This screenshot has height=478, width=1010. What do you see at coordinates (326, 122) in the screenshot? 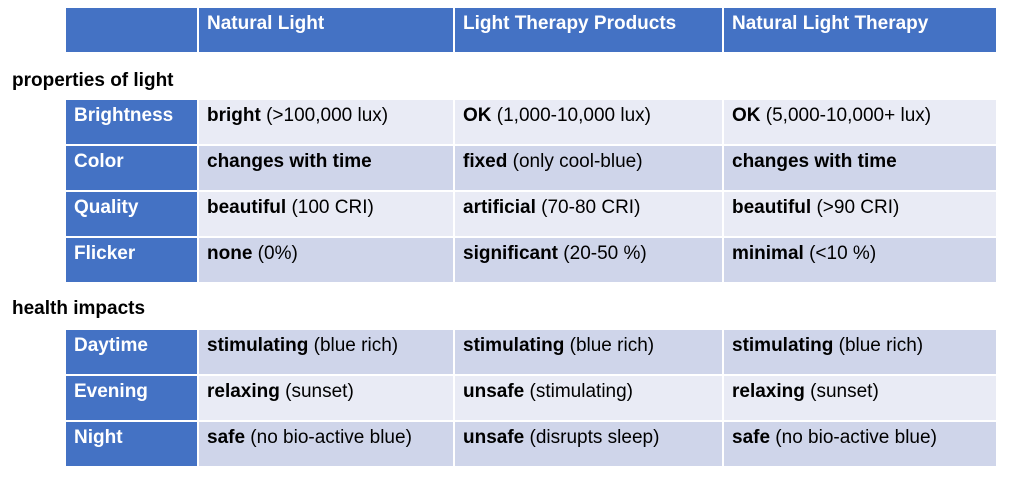
I see `table-cell: bright (>100,000 lux)` at bounding box center [326, 122].